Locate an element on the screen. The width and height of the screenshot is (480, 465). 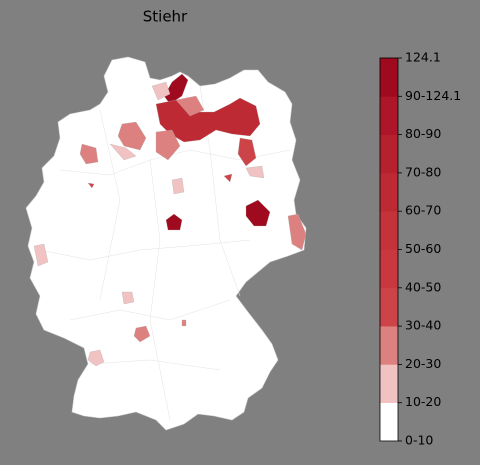
colorbar-label: 60-70 is located at coordinates (423, 210).